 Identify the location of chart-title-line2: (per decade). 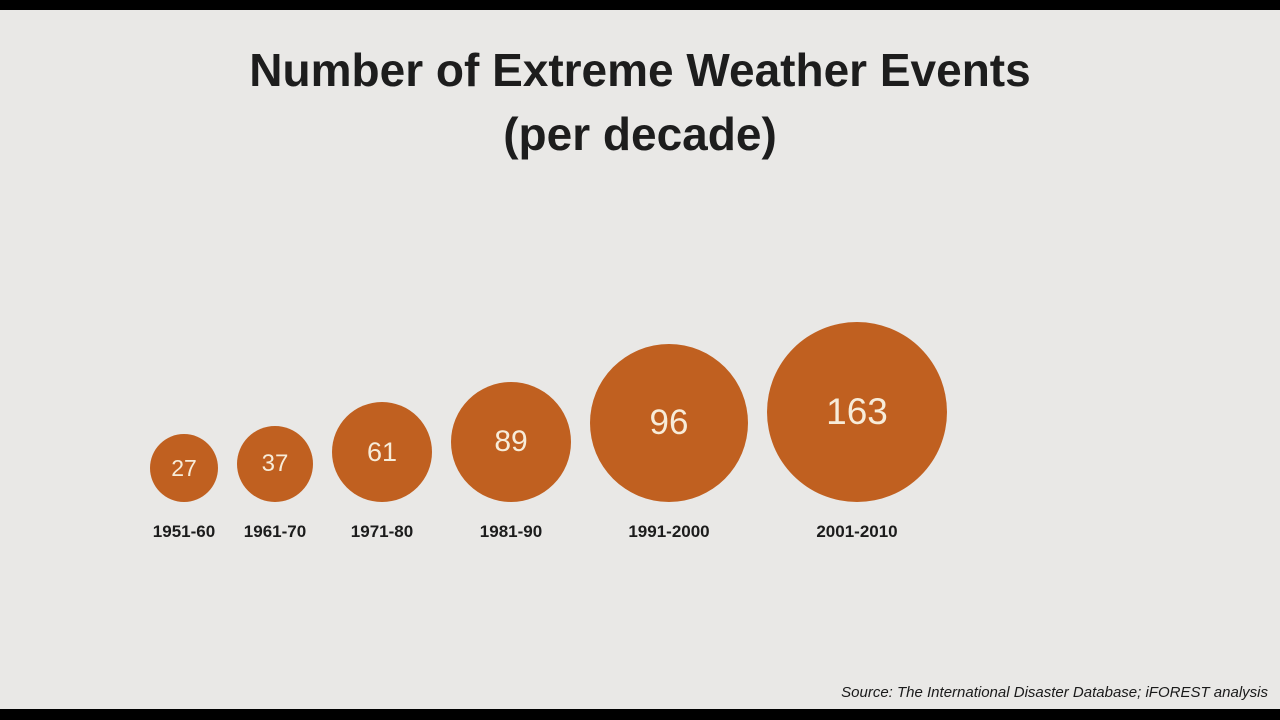
(640, 134).